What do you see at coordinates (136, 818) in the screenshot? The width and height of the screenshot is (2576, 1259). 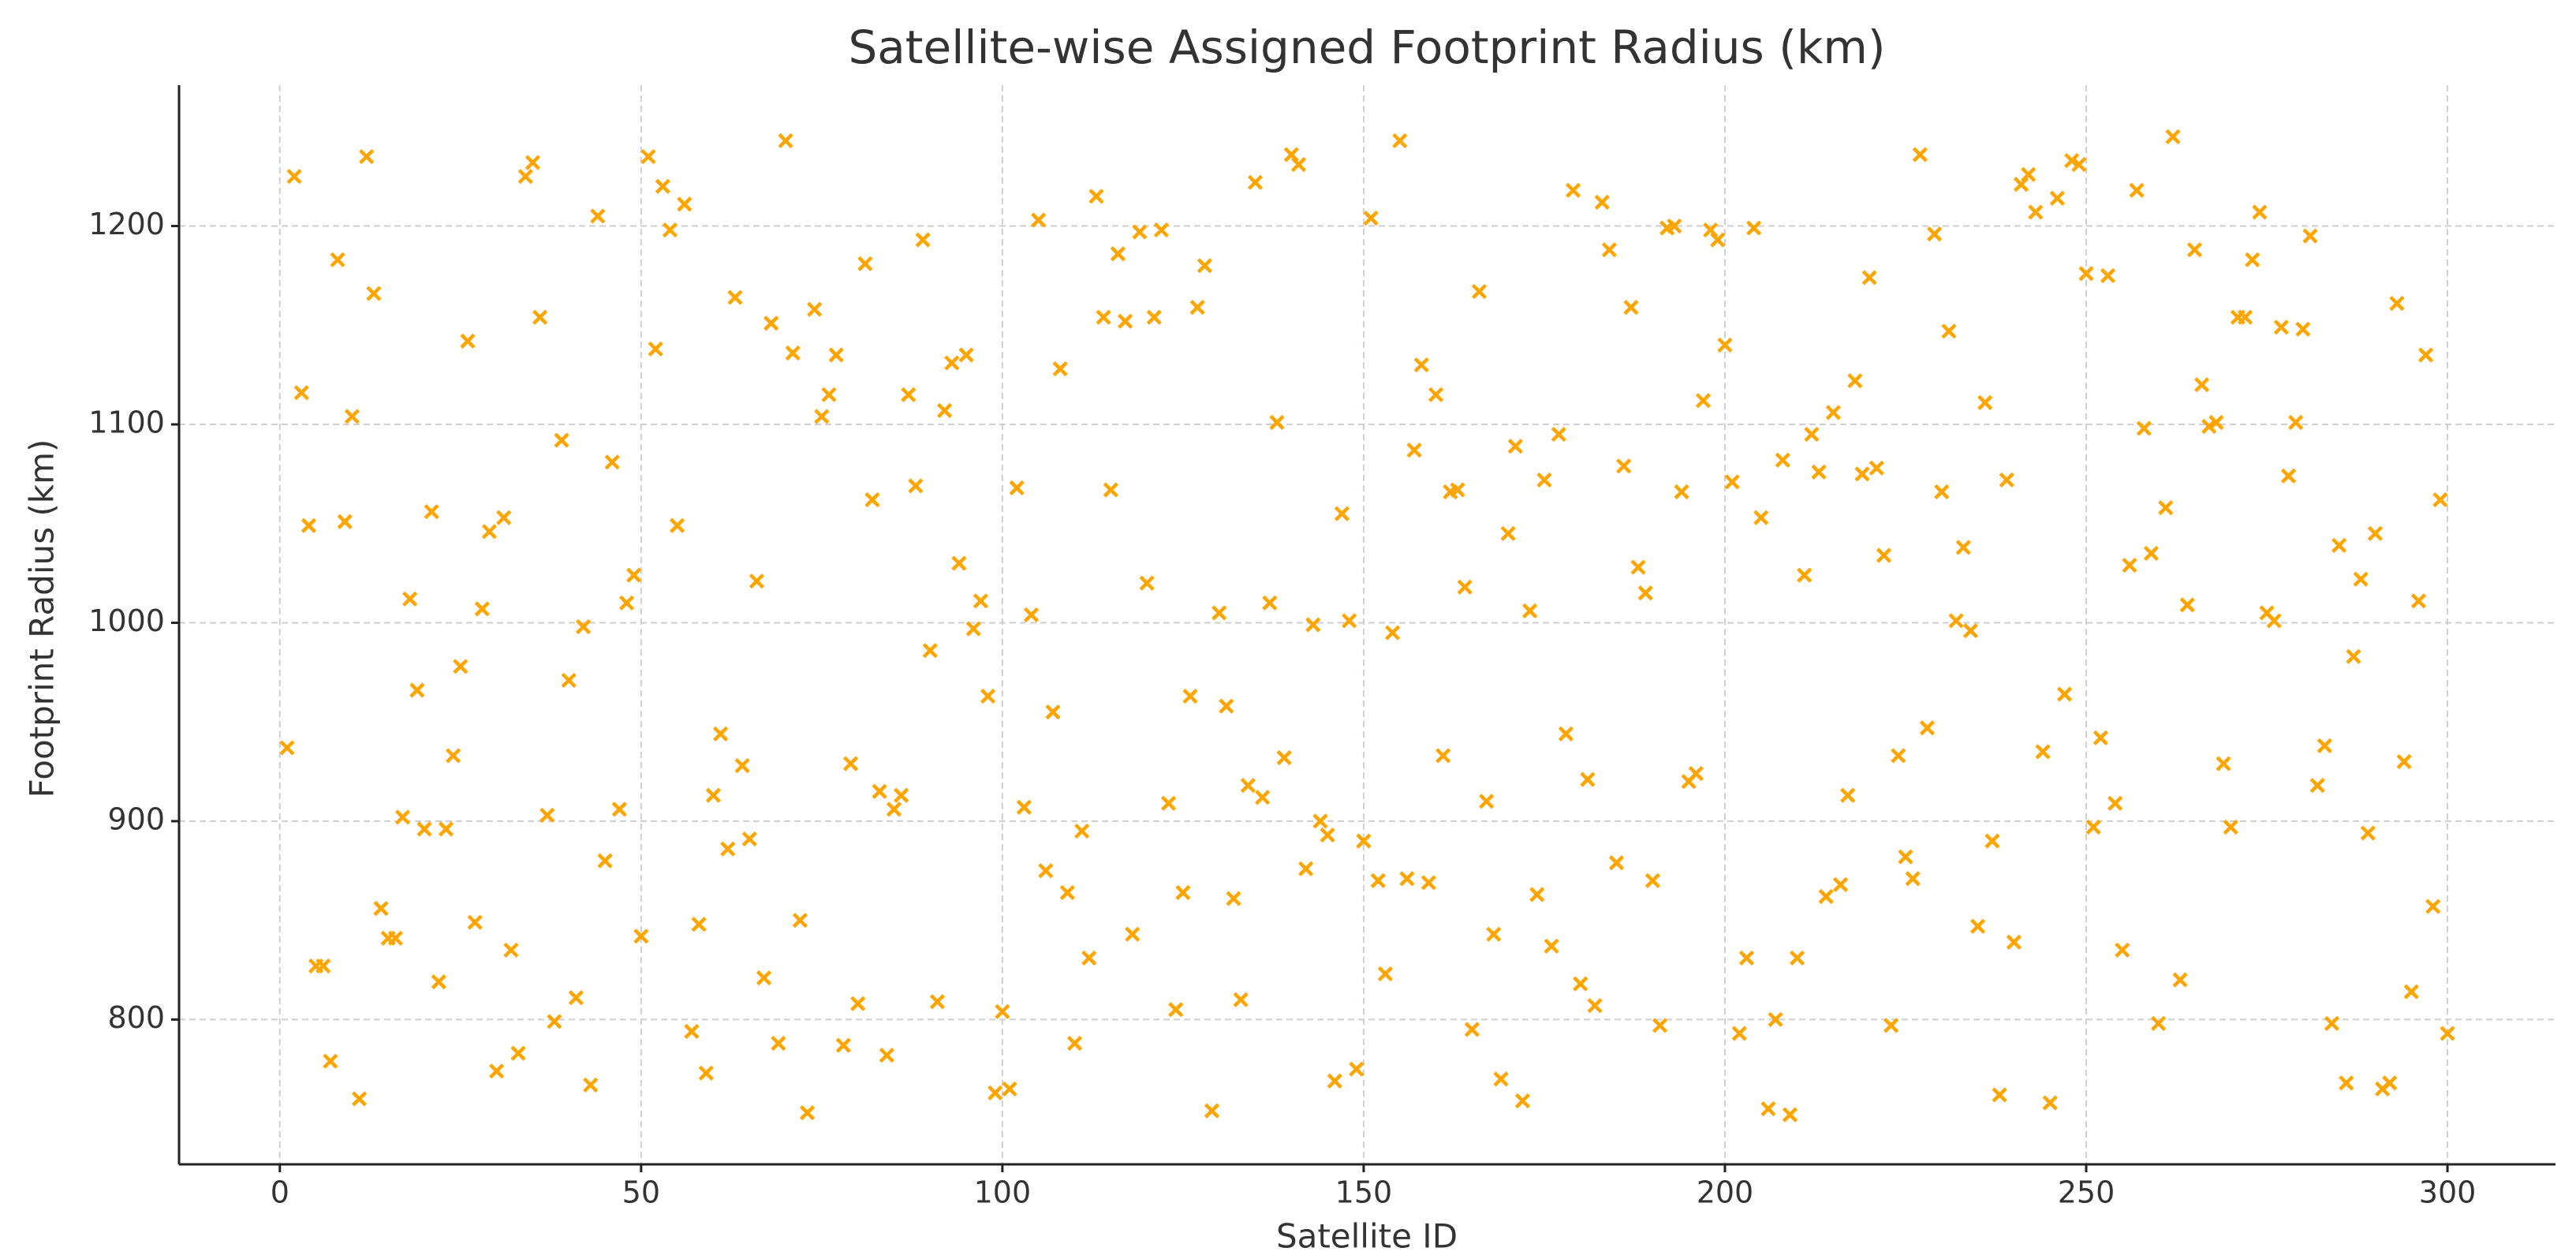 I see `y-tick-label: 900` at bounding box center [136, 818].